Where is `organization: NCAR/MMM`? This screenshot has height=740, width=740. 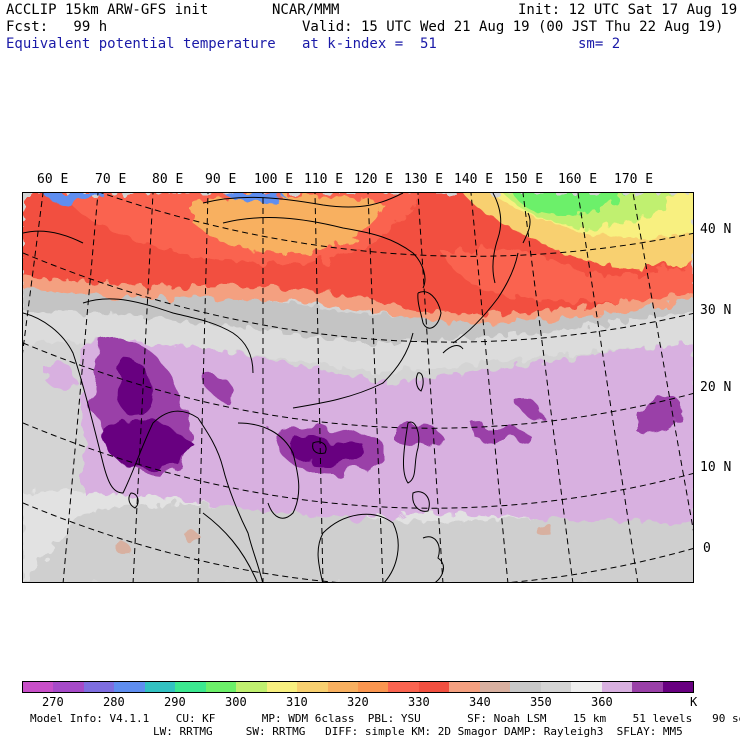
organization: NCAR/MMM is located at coordinates (306, 10).